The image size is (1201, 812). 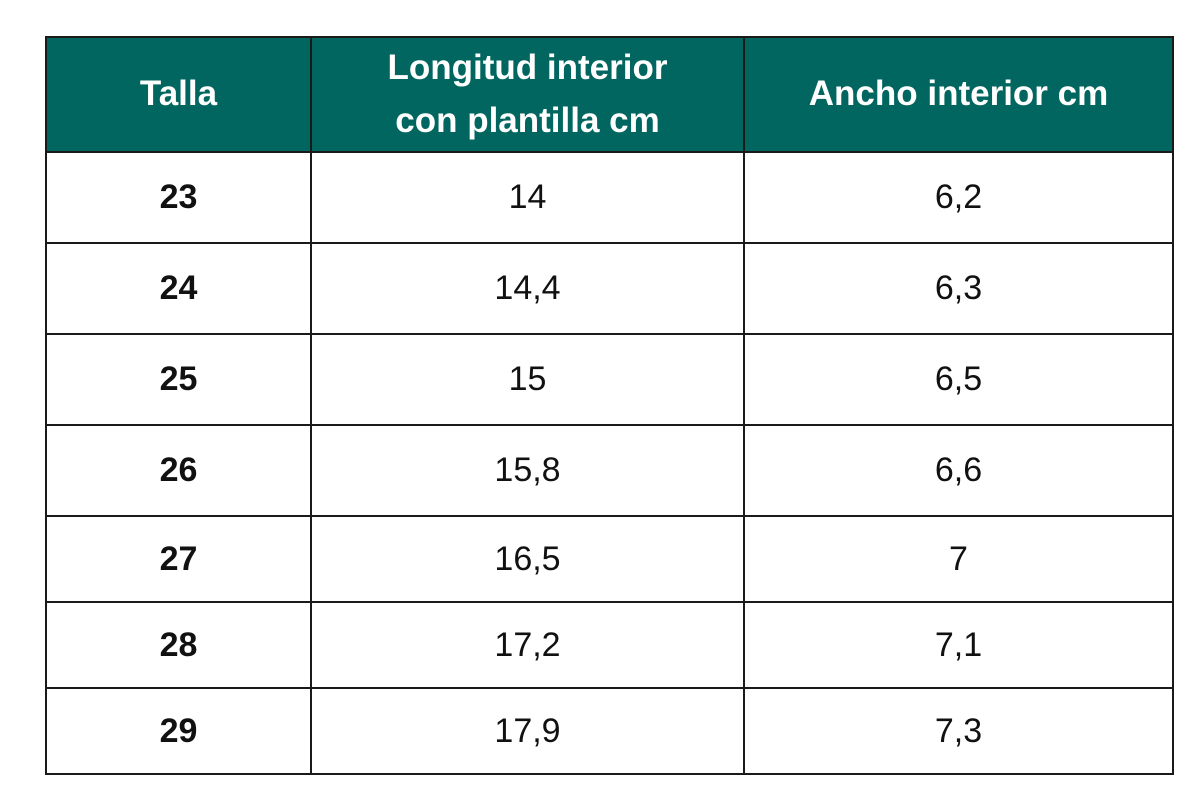 I want to click on measure-cell: 17,2, so click(x=527, y=645).